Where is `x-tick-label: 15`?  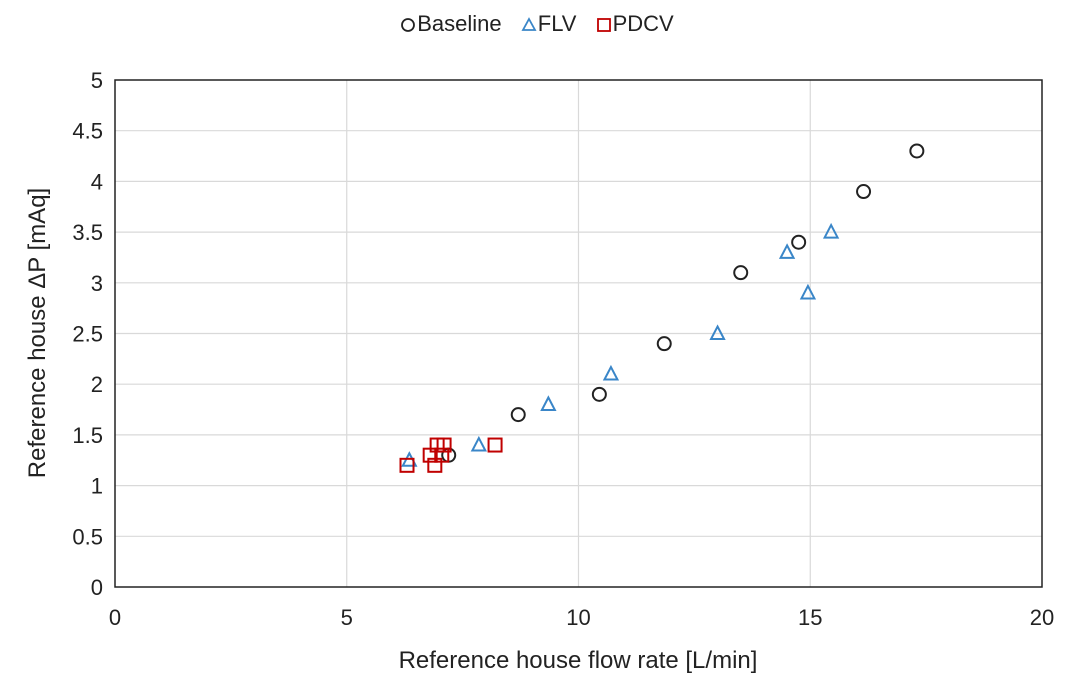
x-tick-label: 15 is located at coordinates (810, 617).